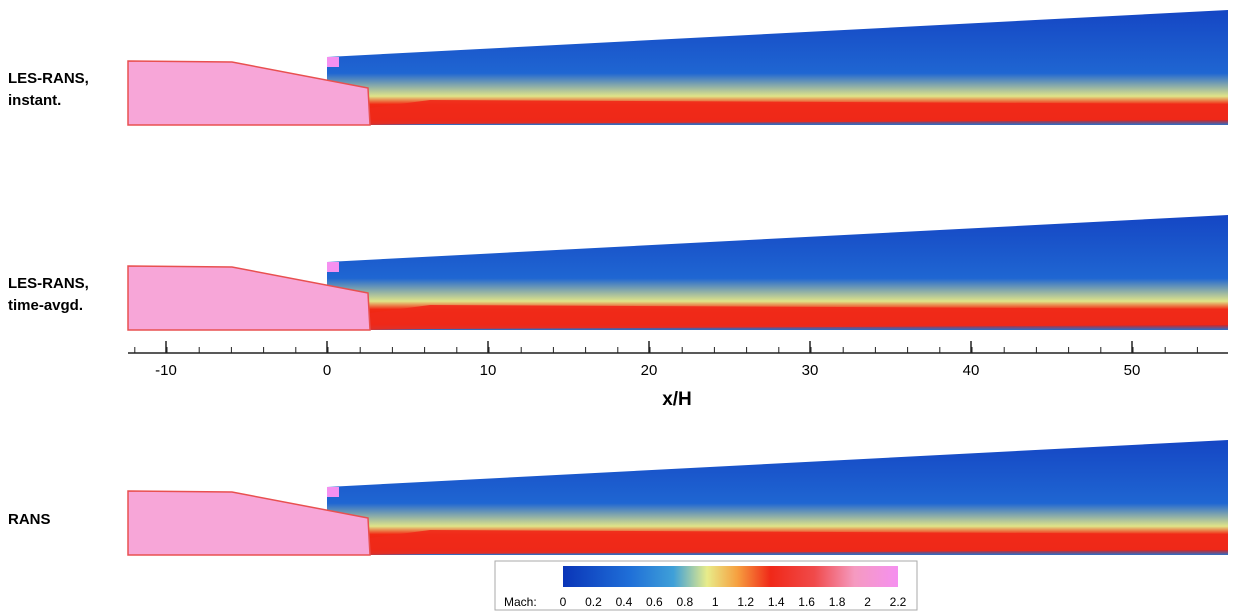 This screenshot has height=612, width=1233. I want to click on x-axis: x/H -10 0 10 20 30 40 50, so click(678, 375).